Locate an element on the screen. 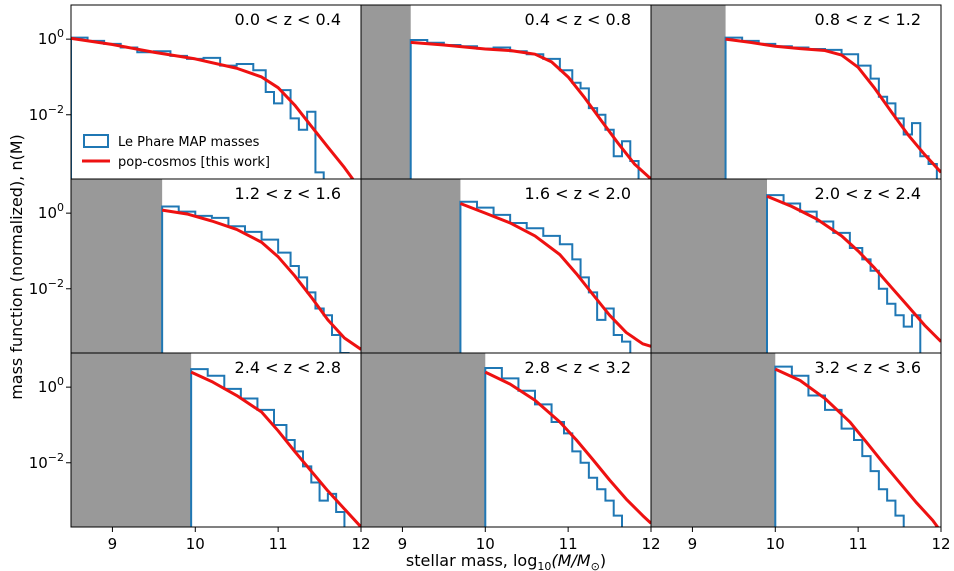 Image resolution: width=954 pixels, height=571 pixels. legend-label: pop-cosmos [this work] is located at coordinates (194, 162).